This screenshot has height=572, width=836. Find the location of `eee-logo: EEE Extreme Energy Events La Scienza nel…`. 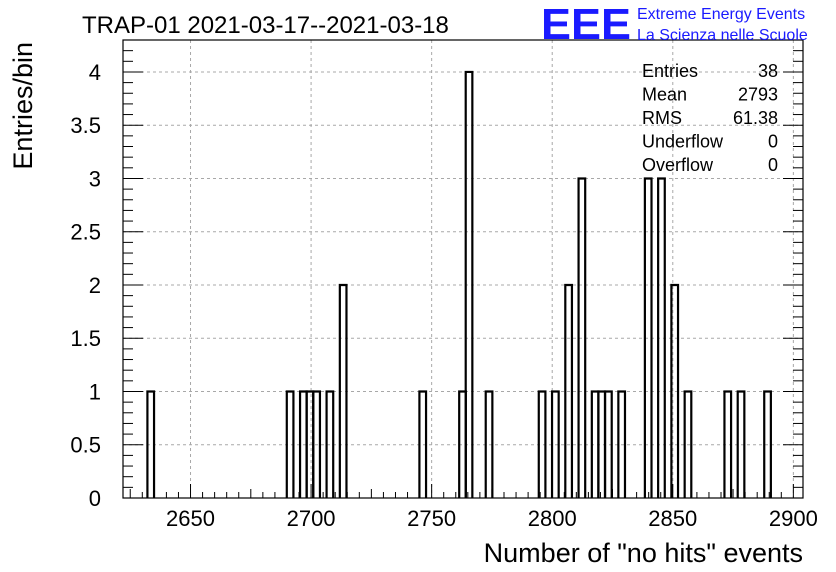

eee-logo: EEE Extreme Energy Events La Scienza nel… is located at coordinates (674, 24).